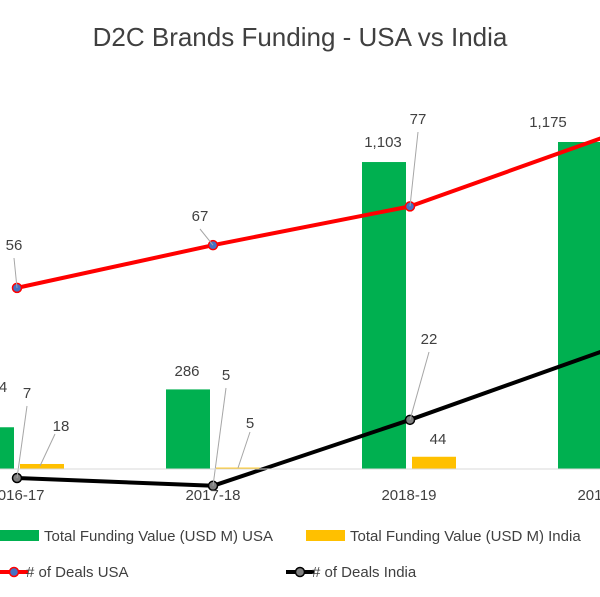 Image resolution: width=600 pixels, height=597 pixels. Describe the element at coordinates (408, 495) in the screenshot. I see `x-tick-2: 2018-19` at that location.